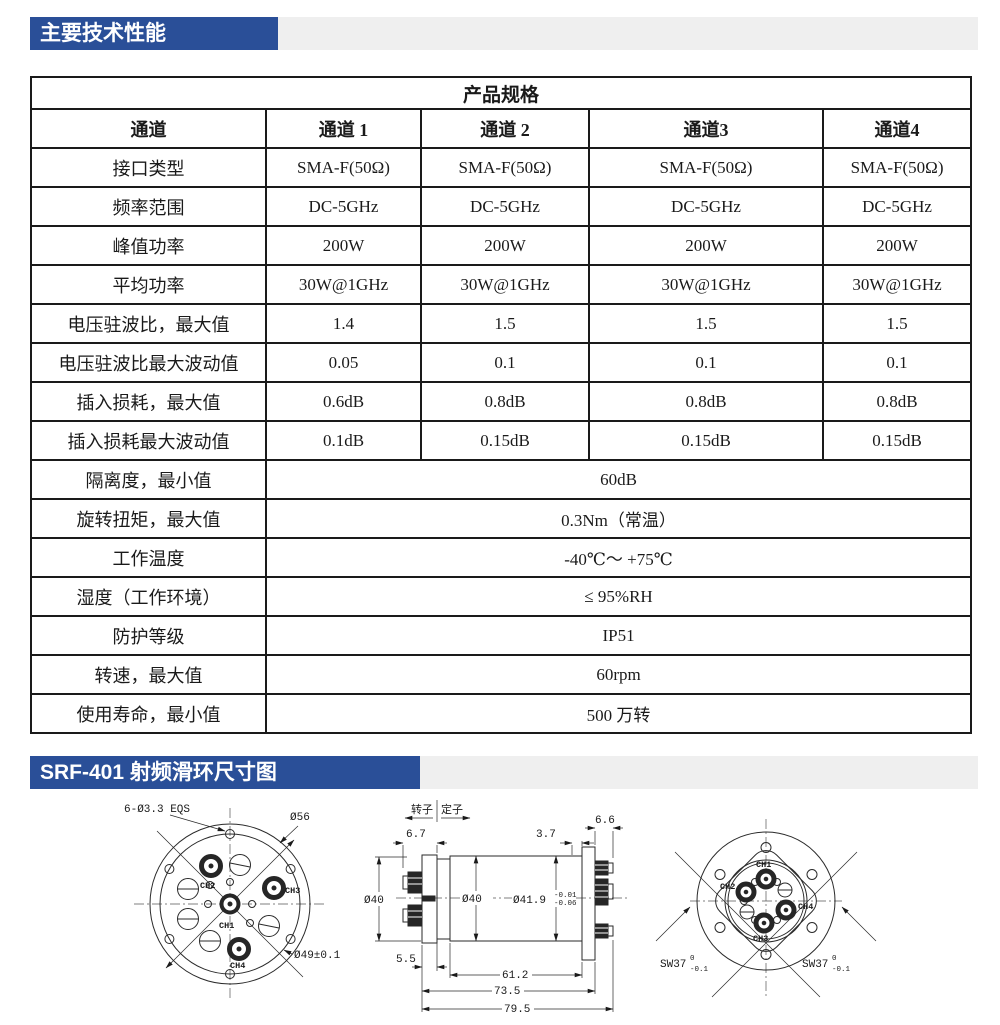 The height and width of the screenshot is (1025, 1000). Describe the element at coordinates (618, 518) in the screenshot. I see `cell: 0.3Nm（常温）` at that location.